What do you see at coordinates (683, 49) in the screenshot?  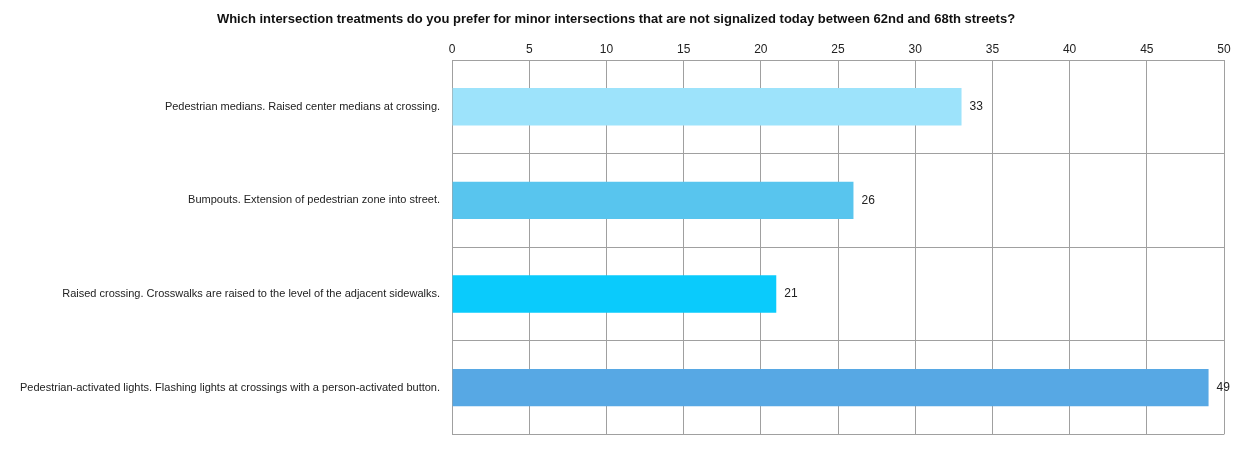 I see `x-tick-label: 15` at bounding box center [683, 49].